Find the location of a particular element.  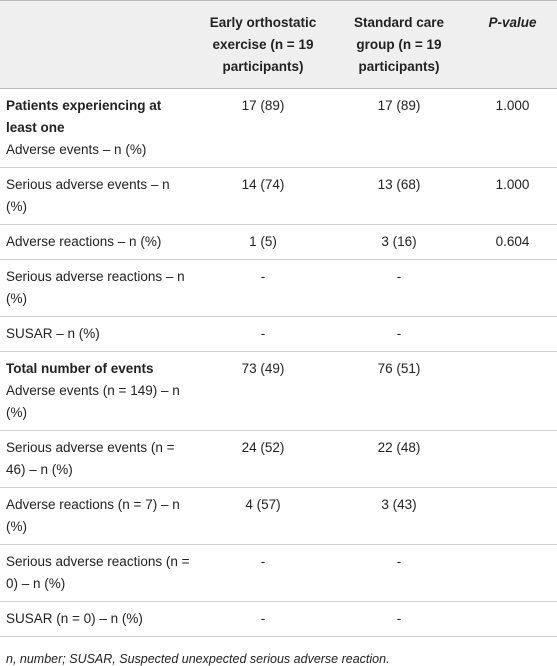

table-row: SUSAR (n = 0) – n (%) - - is located at coordinates (278, 619).